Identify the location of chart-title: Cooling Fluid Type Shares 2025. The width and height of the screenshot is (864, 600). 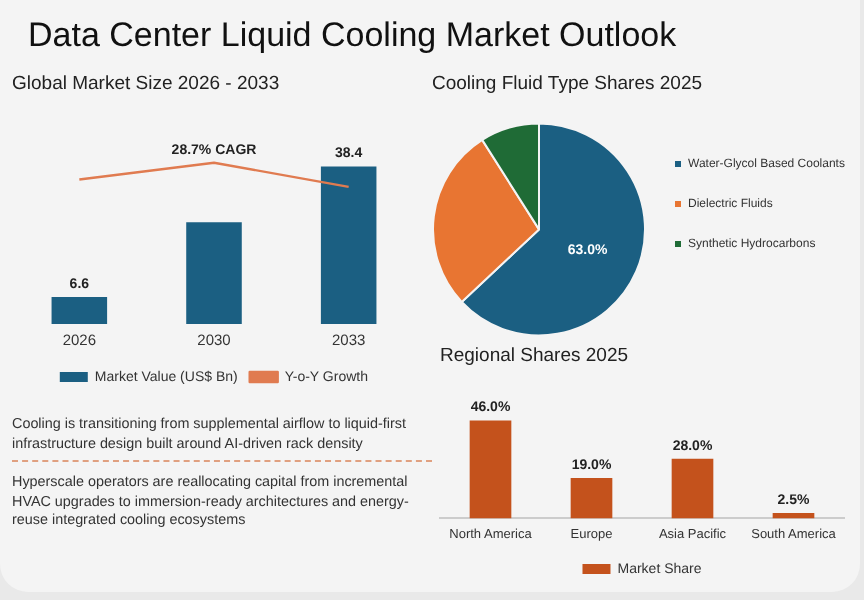
(567, 83).